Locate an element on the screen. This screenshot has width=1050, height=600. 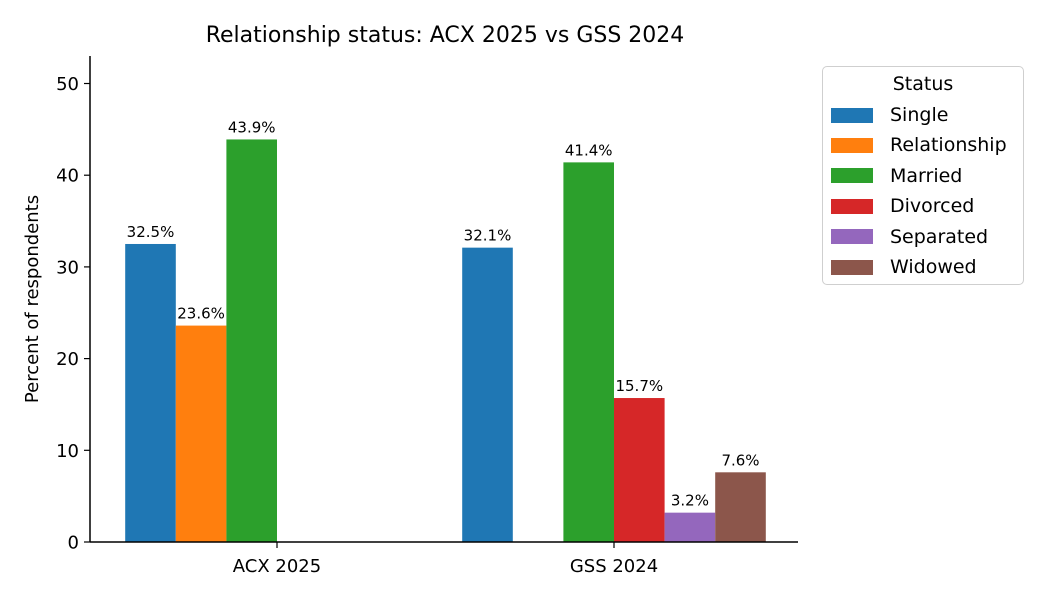
bar-relationship-acx-2025 is located at coordinates (201, 433).